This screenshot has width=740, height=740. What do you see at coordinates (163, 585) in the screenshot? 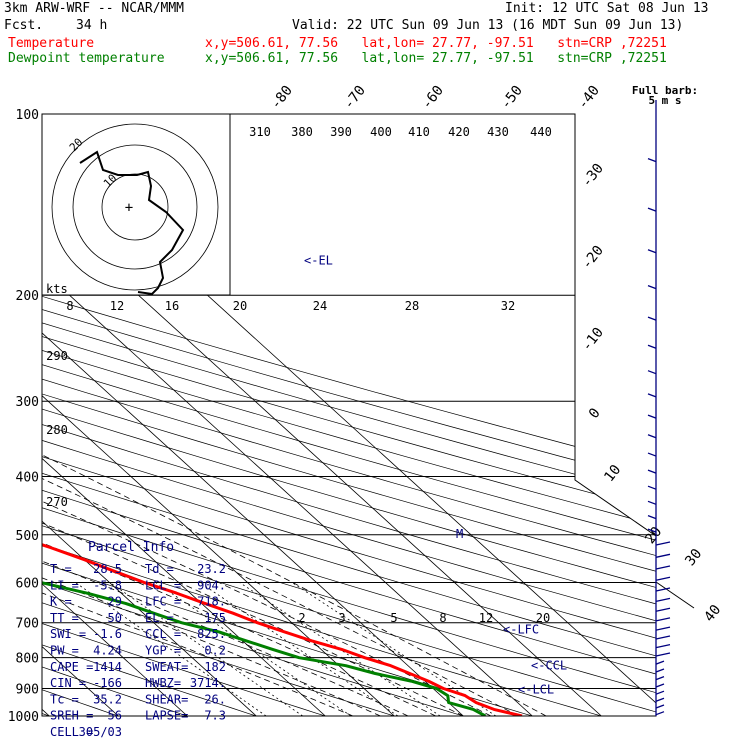
I see `parcel-info-label: LCL =` at bounding box center [163, 585].